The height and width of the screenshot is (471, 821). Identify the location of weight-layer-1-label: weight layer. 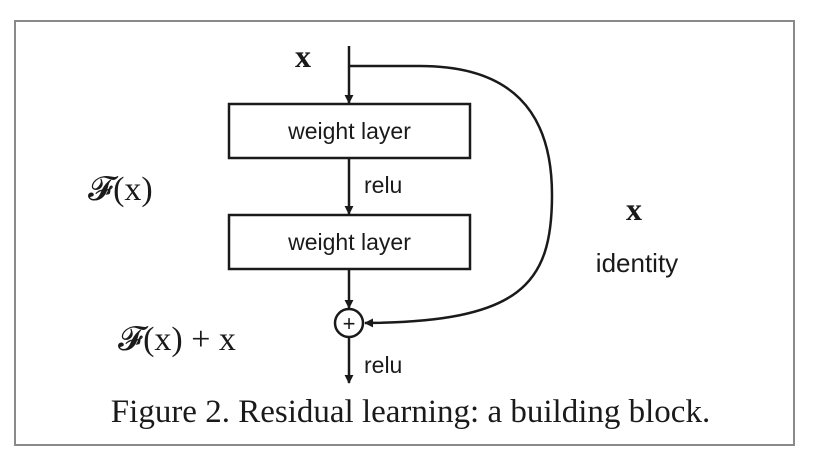
(349, 131).